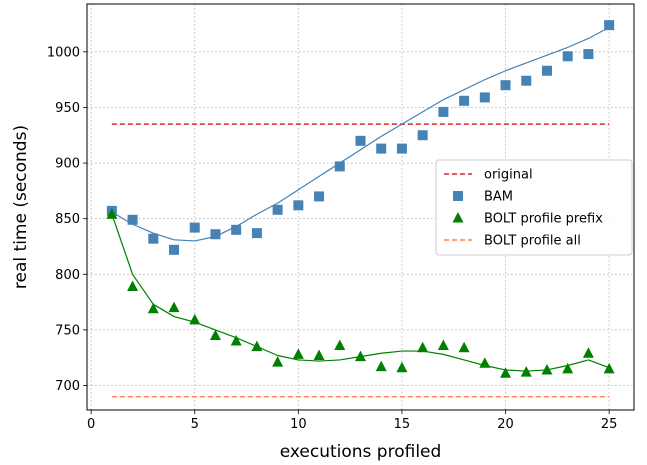  I want to click on x-tick-label: 15, so click(402, 424).